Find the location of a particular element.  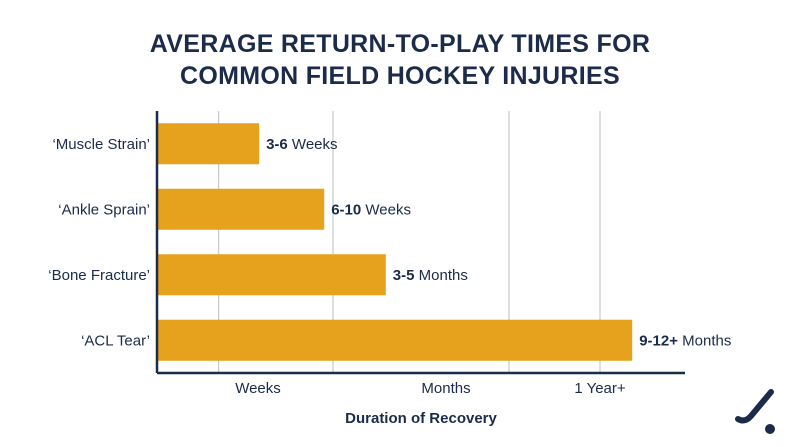

data-label: 6-10 Weeks is located at coordinates (371, 209).